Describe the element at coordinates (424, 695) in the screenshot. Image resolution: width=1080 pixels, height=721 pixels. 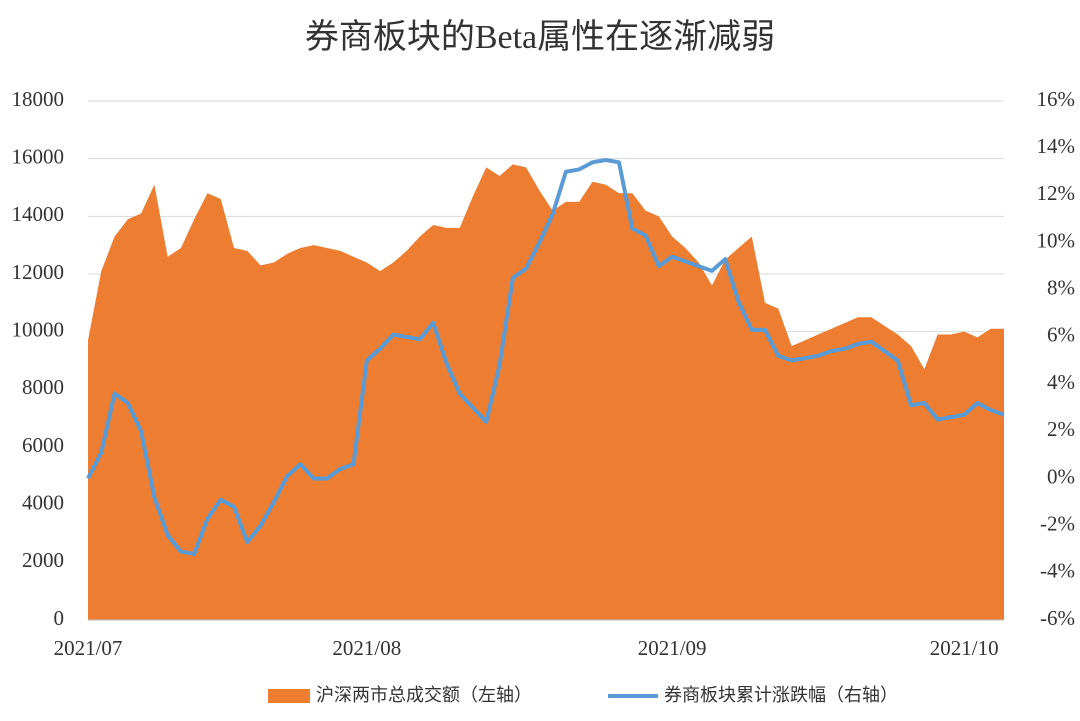
I see `legend-label: 沪深两市总成交额（左轴）` at that location.